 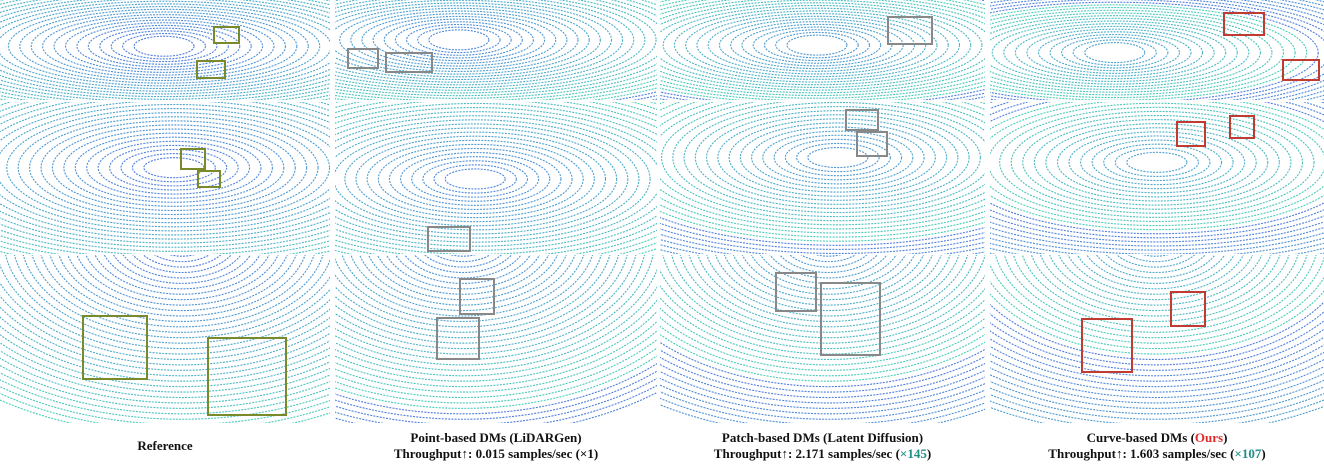 What do you see at coordinates (913, 453) in the screenshot?
I see `caption-text: ×145` at bounding box center [913, 453].